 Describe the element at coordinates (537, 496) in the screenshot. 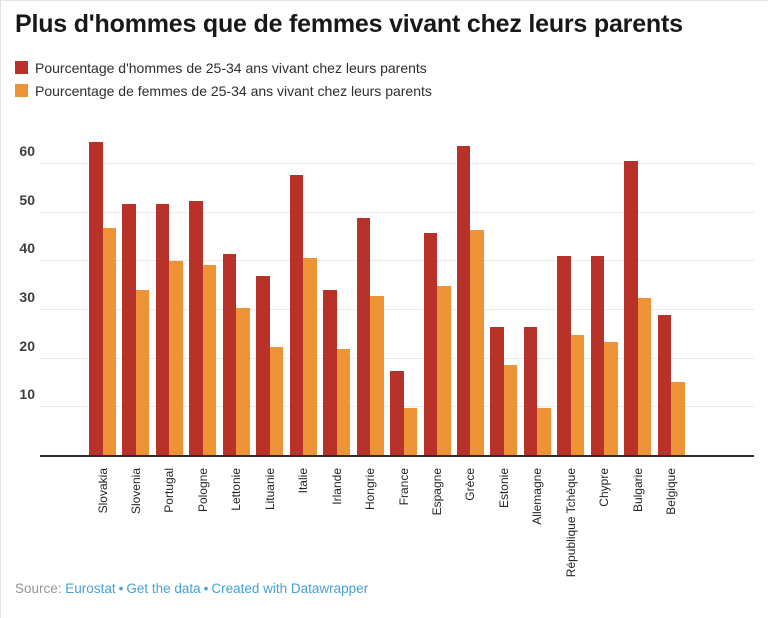

I see `x-axis-label-allemagne: Allemagne` at that location.